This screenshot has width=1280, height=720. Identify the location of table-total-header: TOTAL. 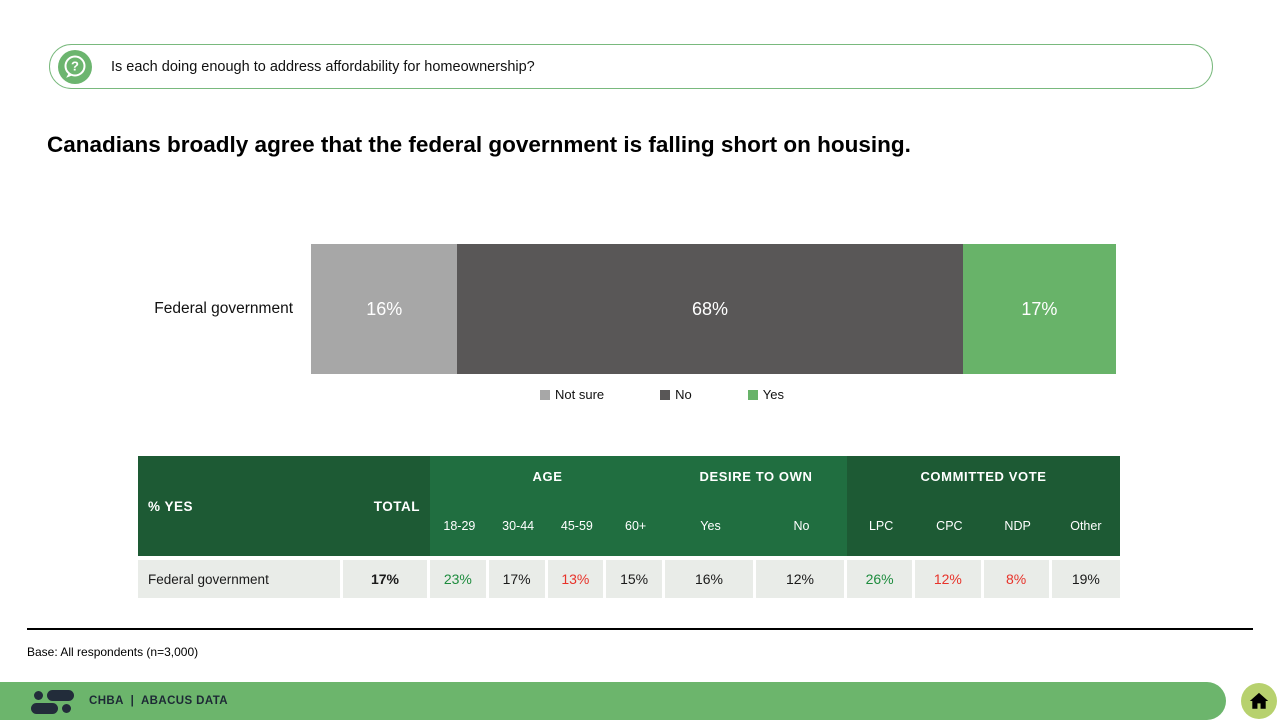
(396, 506).